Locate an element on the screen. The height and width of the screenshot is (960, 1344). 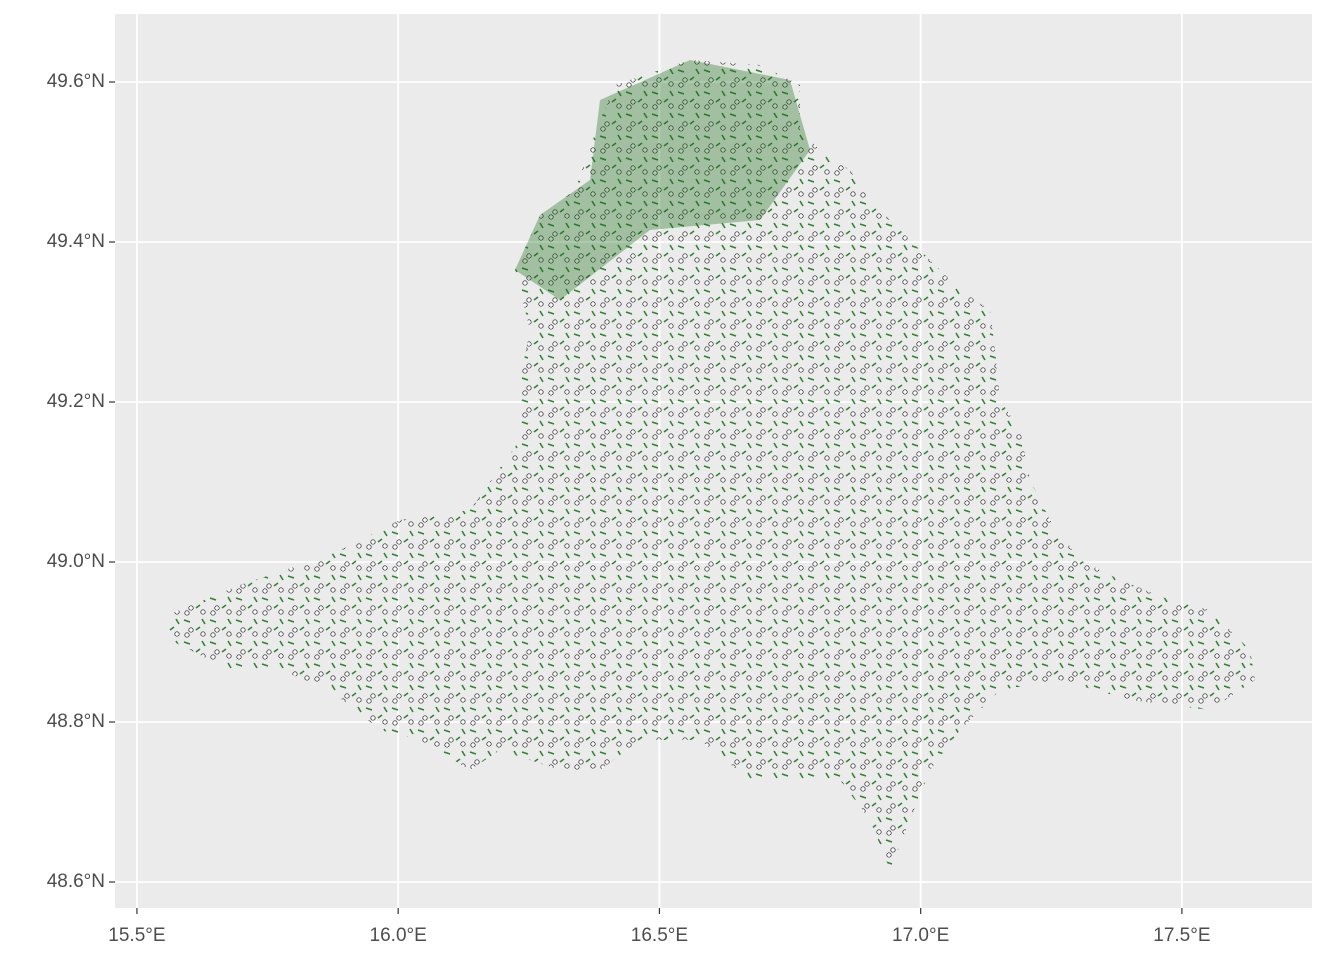
forest-north is located at coordinates (662, 180).